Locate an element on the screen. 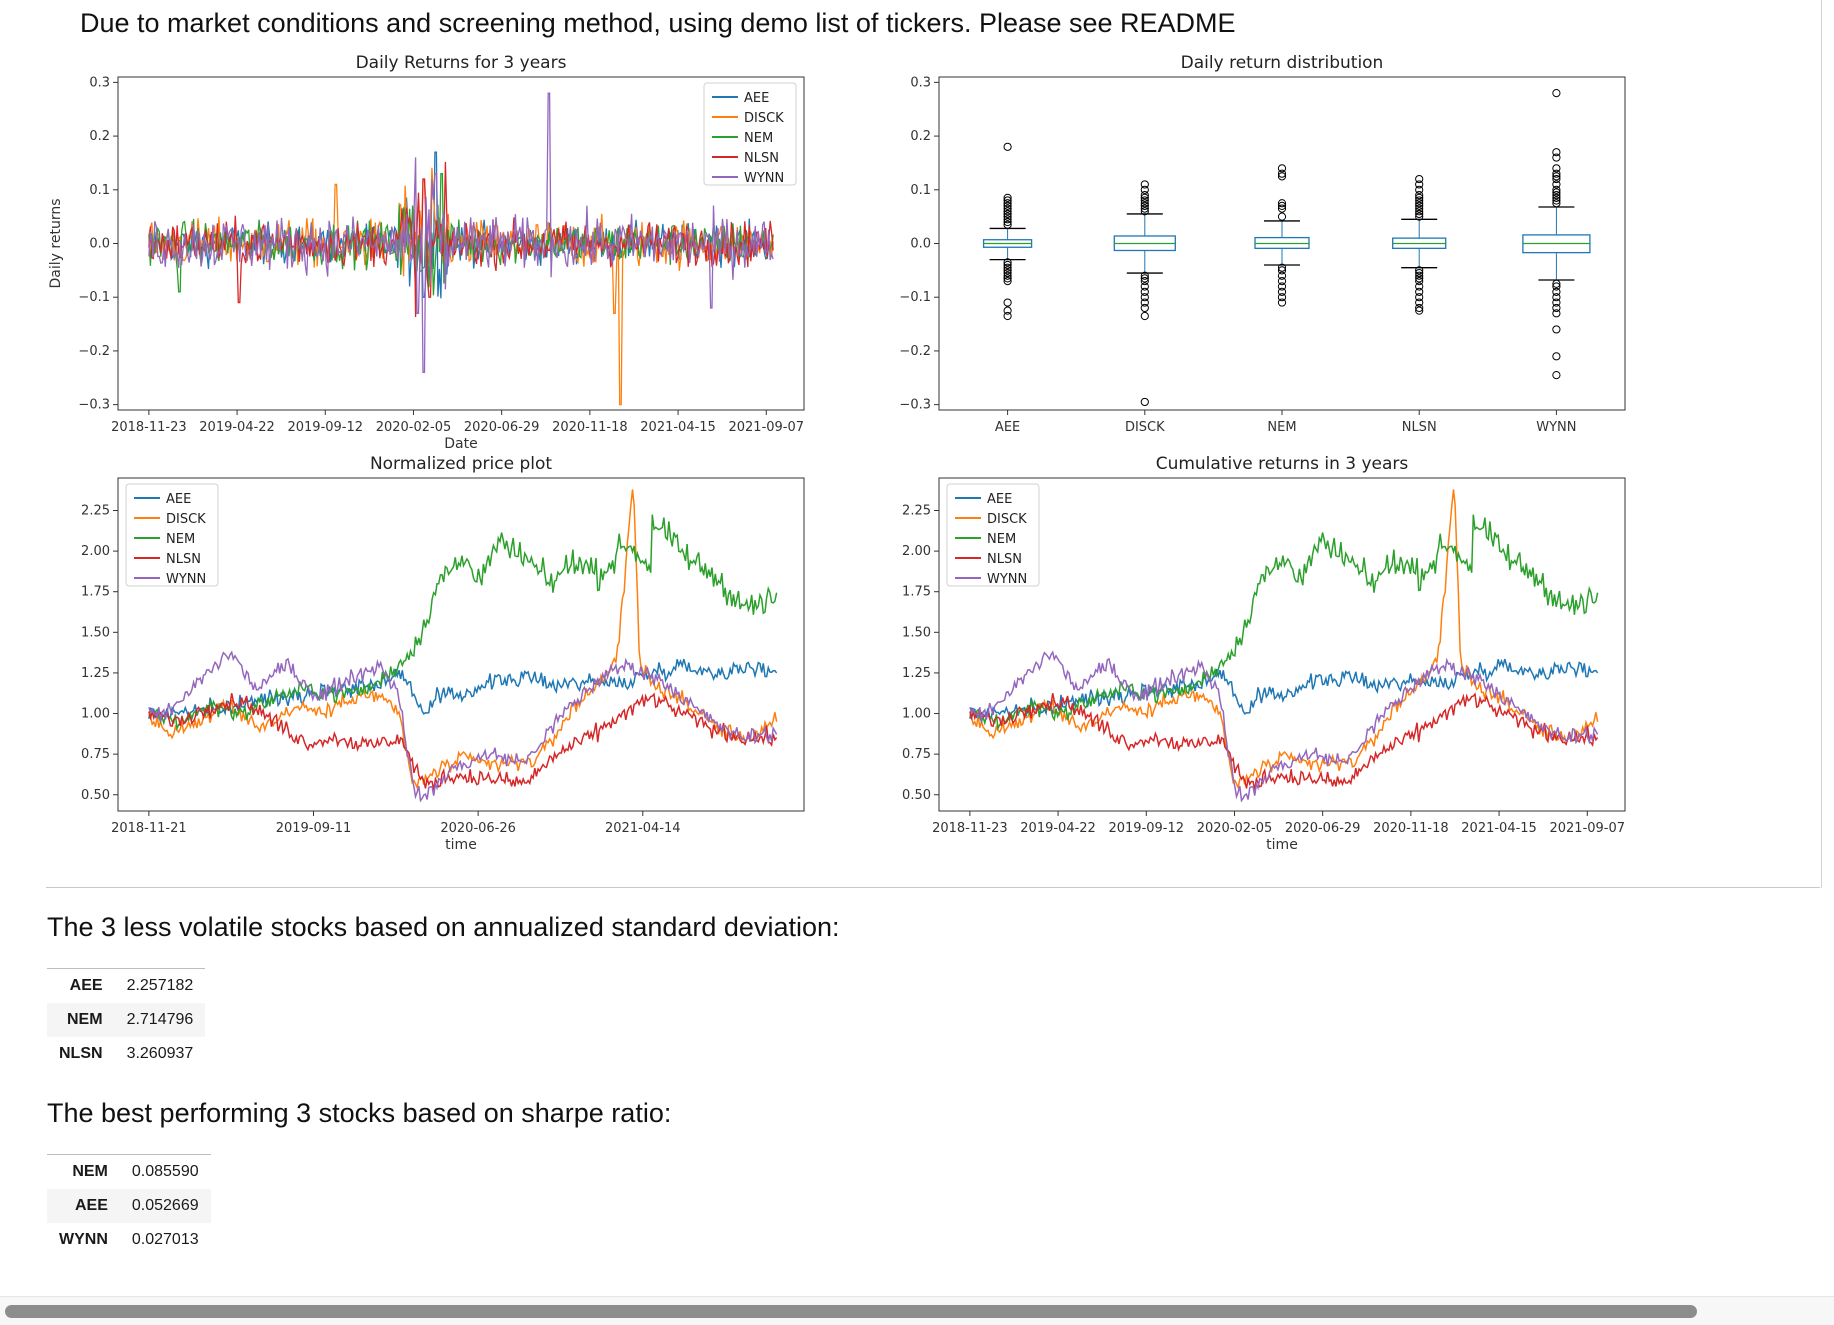  y-tick-label: 1.25 is located at coordinates (916, 673).